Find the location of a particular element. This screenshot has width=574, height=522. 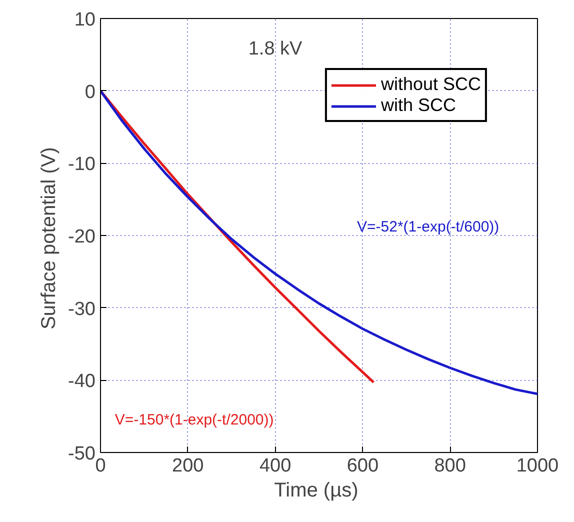

legend-label: without SCC is located at coordinates (430, 84).